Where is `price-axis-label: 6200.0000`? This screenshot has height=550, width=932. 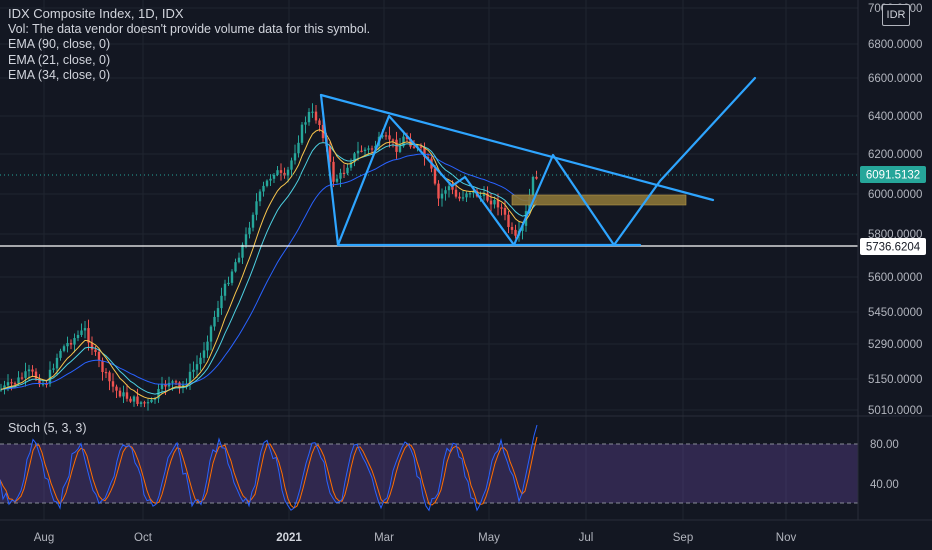 price-axis-label: 6200.0000 is located at coordinates (895, 155).